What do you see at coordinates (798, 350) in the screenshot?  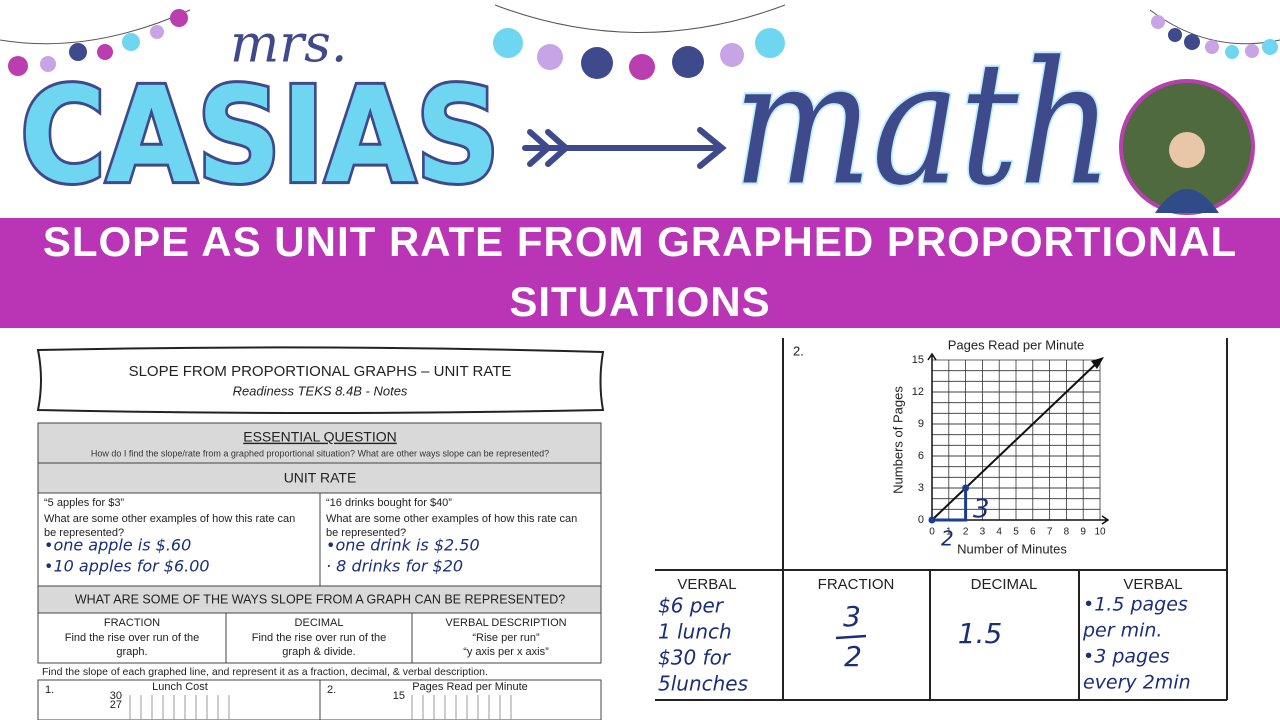 I see `problem-number: 2.` at bounding box center [798, 350].